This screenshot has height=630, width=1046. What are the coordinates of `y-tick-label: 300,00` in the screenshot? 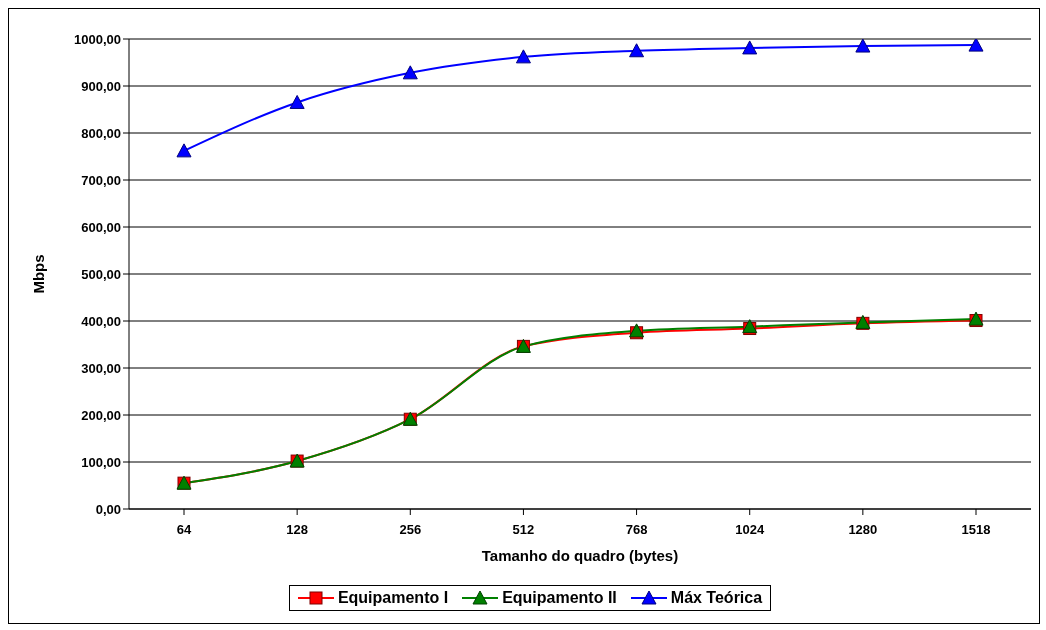 It's located at (101, 368).